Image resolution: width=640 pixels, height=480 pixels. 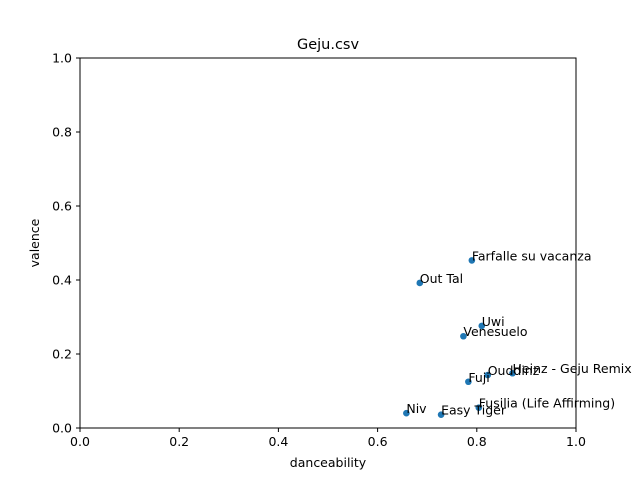 I want to click on point-label: Heinz - Geju Remix, so click(x=572, y=368).